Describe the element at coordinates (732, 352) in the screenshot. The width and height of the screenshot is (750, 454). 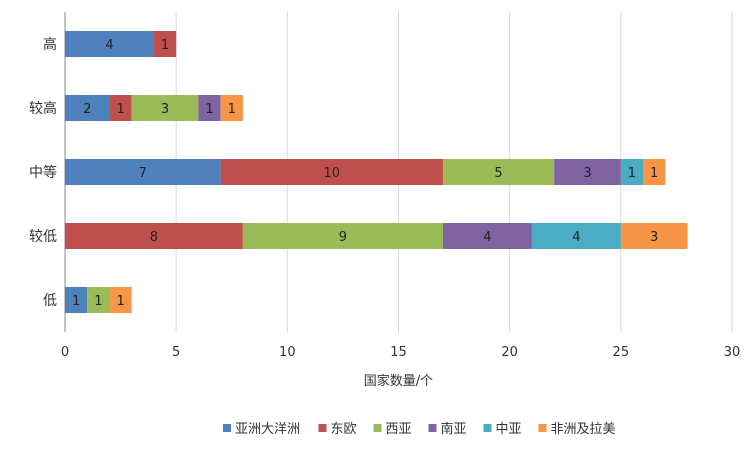
I see `x-tick-label: 30` at that location.